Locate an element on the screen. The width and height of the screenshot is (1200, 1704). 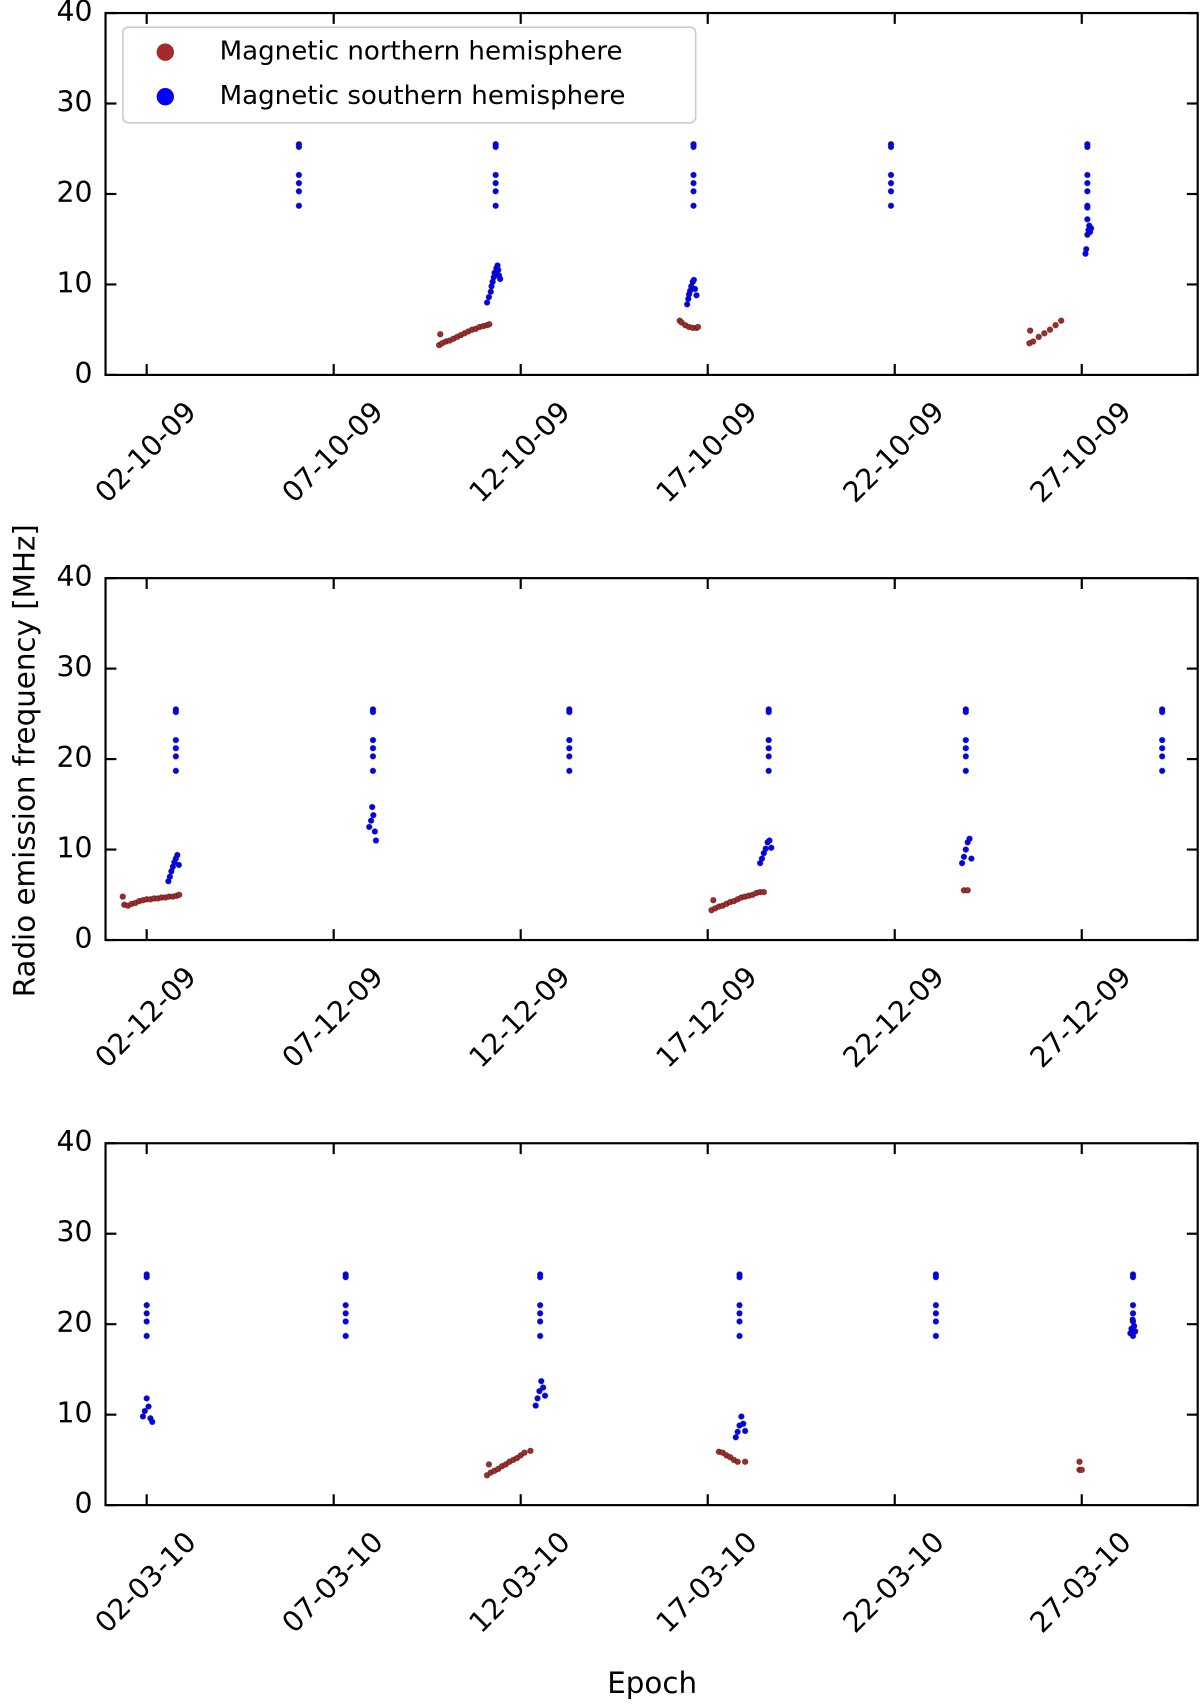
x-tick-label: 22-10-09 is located at coordinates (894, 452).